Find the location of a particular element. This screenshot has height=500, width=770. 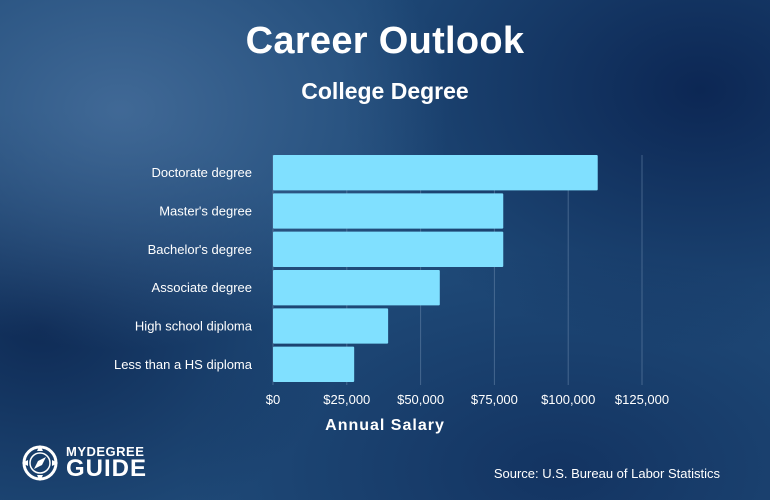

category-label: Associate degree is located at coordinates (202, 287).